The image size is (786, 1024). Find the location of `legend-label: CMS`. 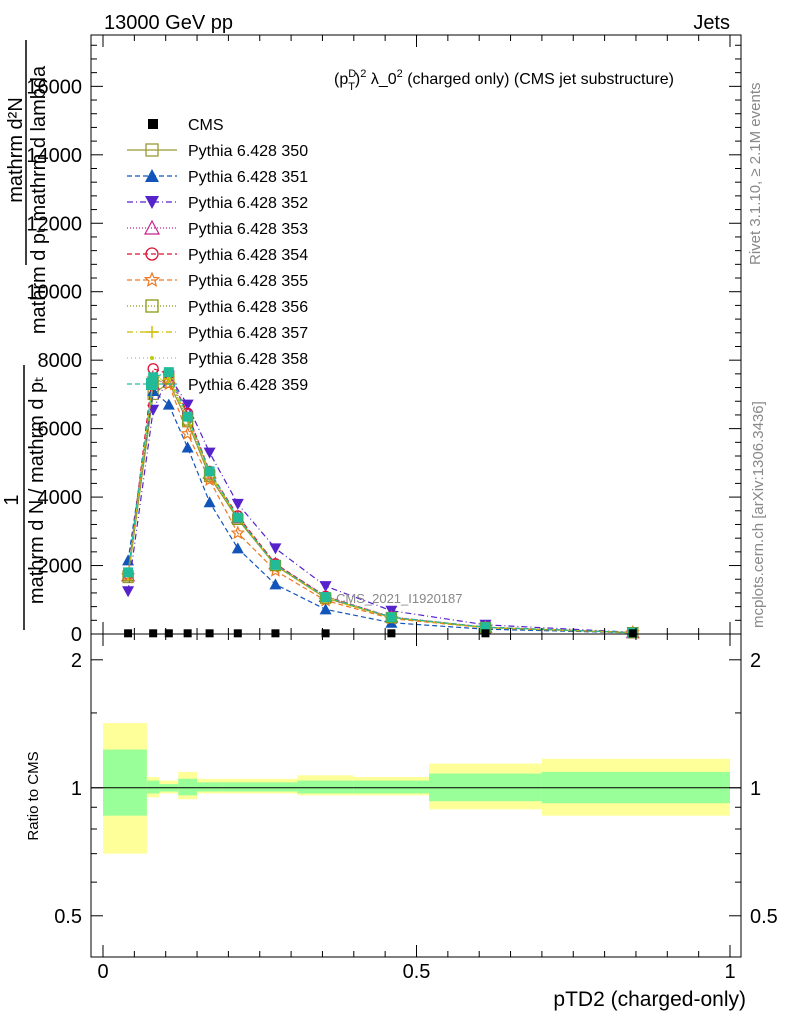

legend-label: CMS is located at coordinates (206, 125).